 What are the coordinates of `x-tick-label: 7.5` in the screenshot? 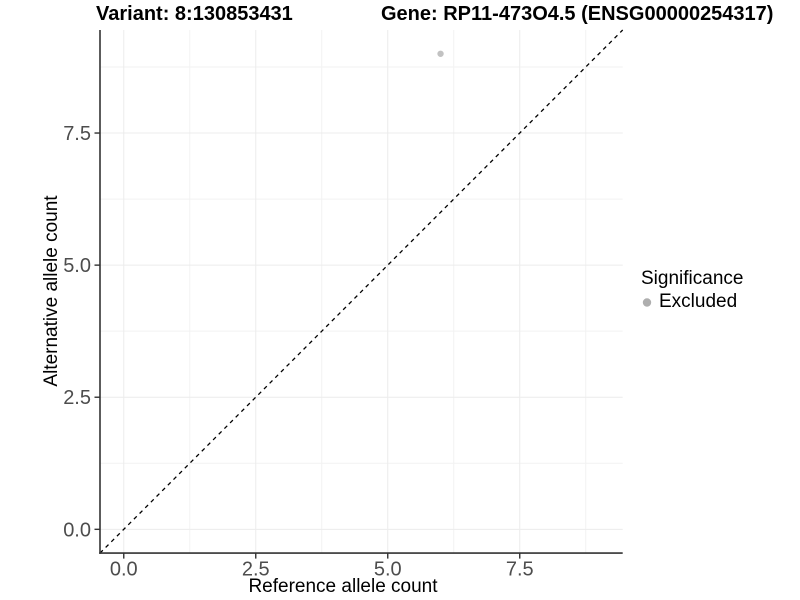 It's located at (520, 570).